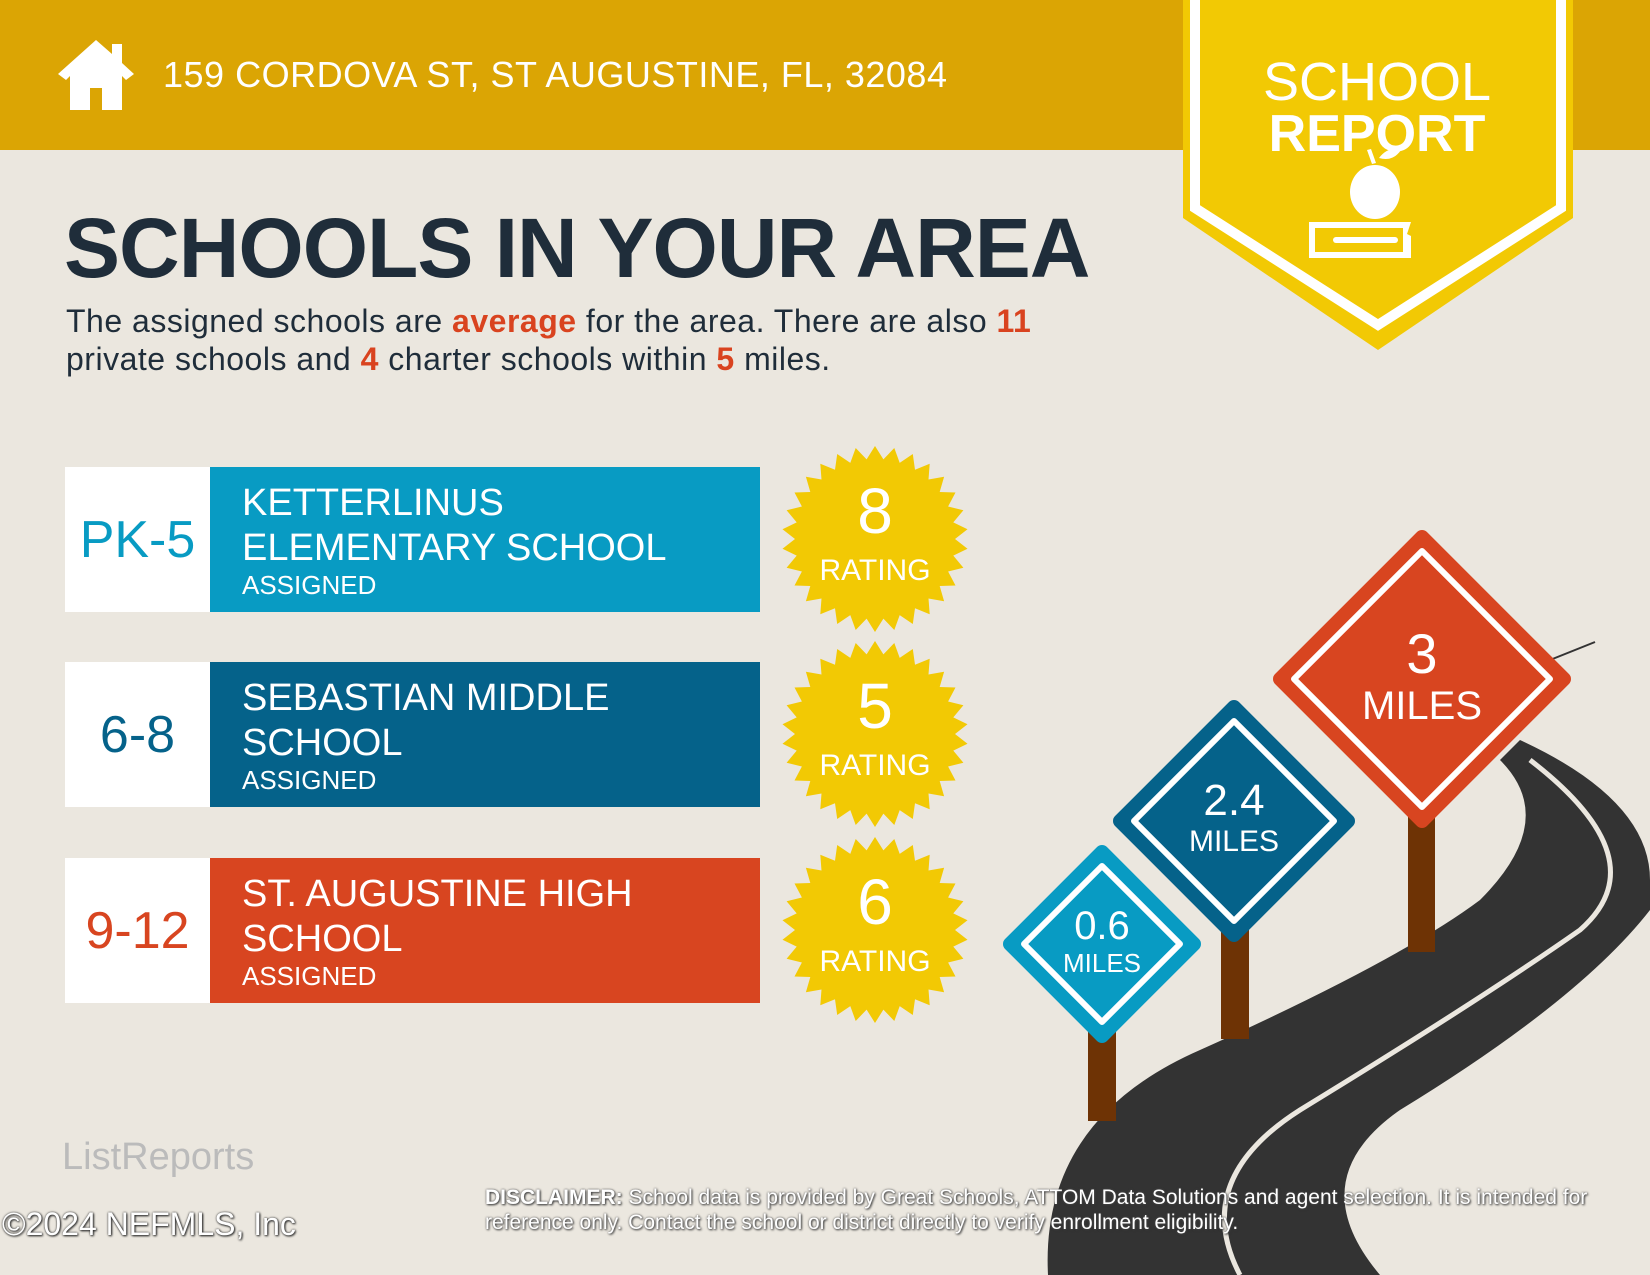 The width and height of the screenshot is (1650, 1275). What do you see at coordinates (554, 1197) in the screenshot?
I see `disclaimer-label: DISCLAIMER:` at bounding box center [554, 1197].